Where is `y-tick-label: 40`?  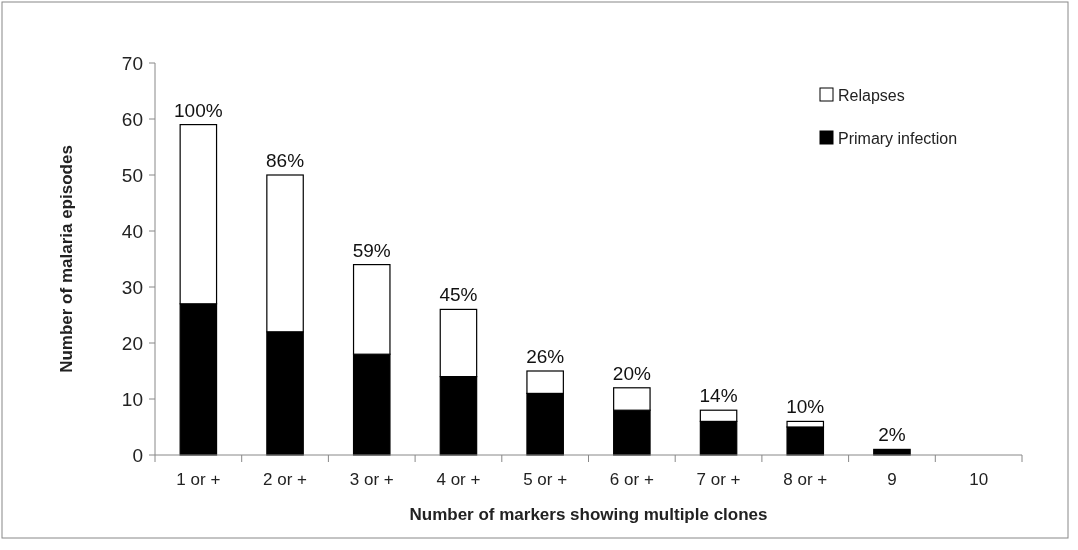 y-tick-label: 40 is located at coordinates (132, 231).